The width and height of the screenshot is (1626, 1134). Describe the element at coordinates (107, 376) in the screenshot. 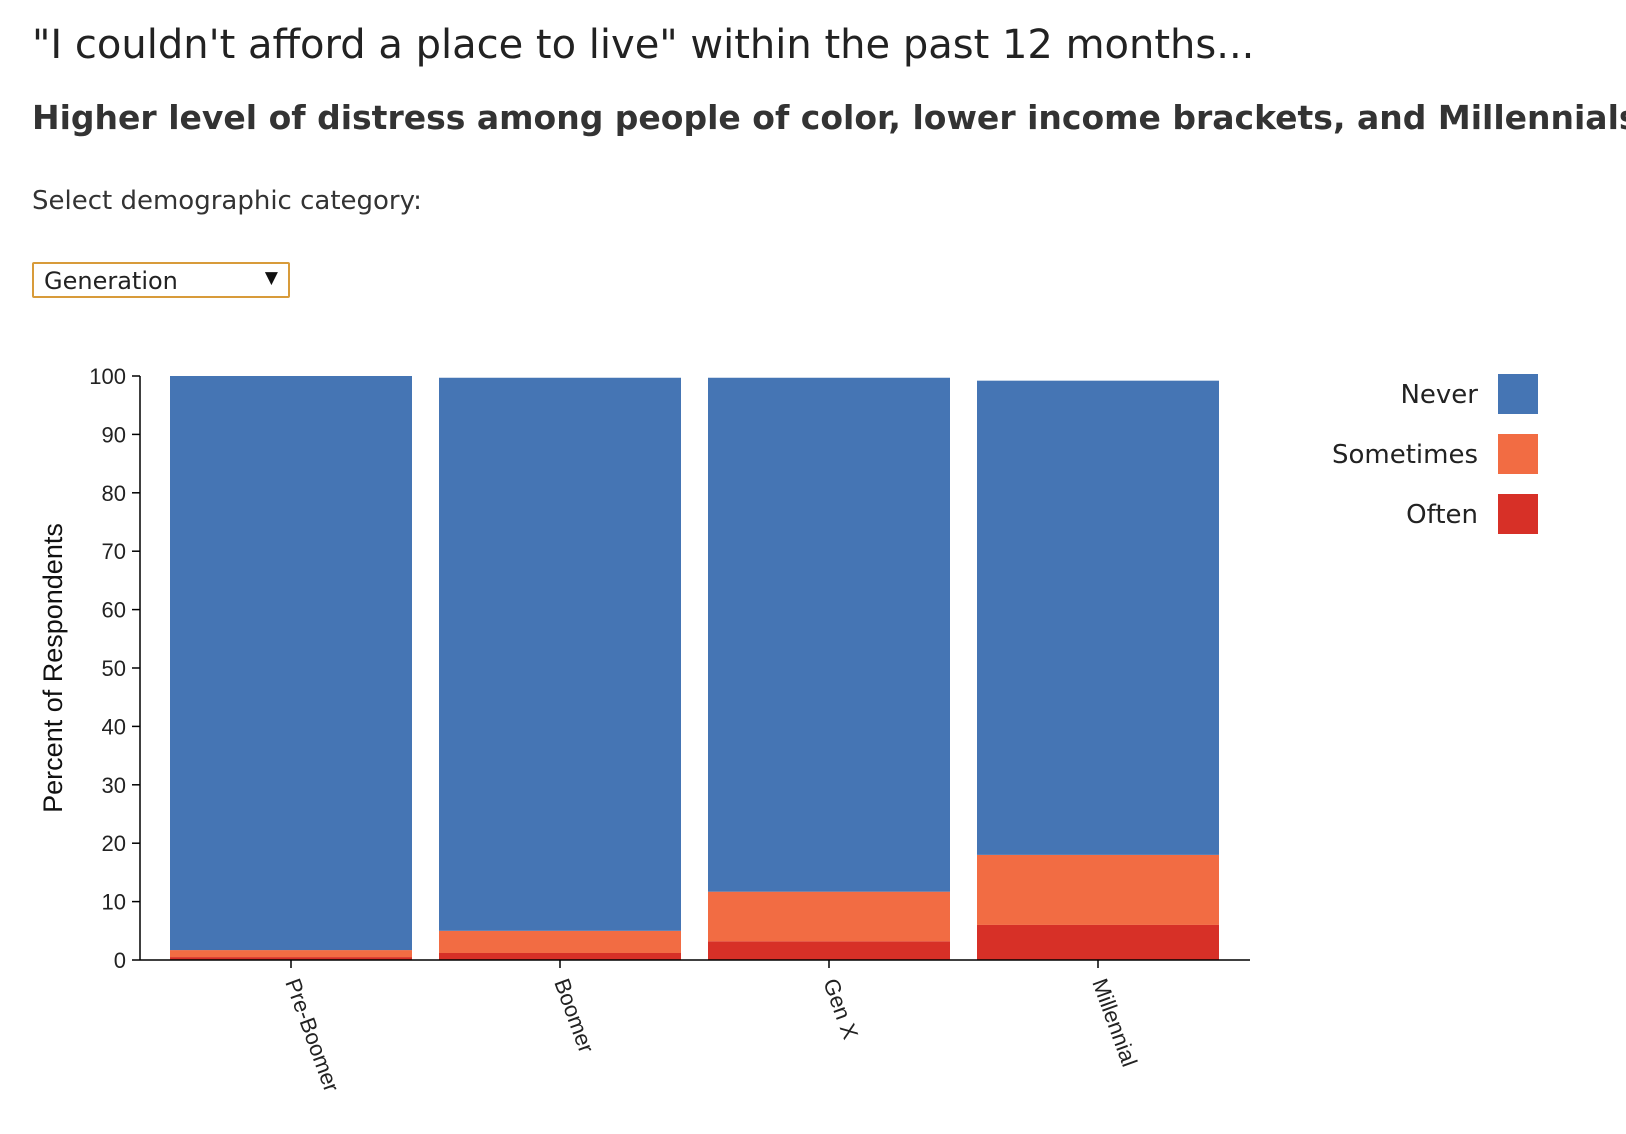

I see `y-tick-label: 100` at that location.